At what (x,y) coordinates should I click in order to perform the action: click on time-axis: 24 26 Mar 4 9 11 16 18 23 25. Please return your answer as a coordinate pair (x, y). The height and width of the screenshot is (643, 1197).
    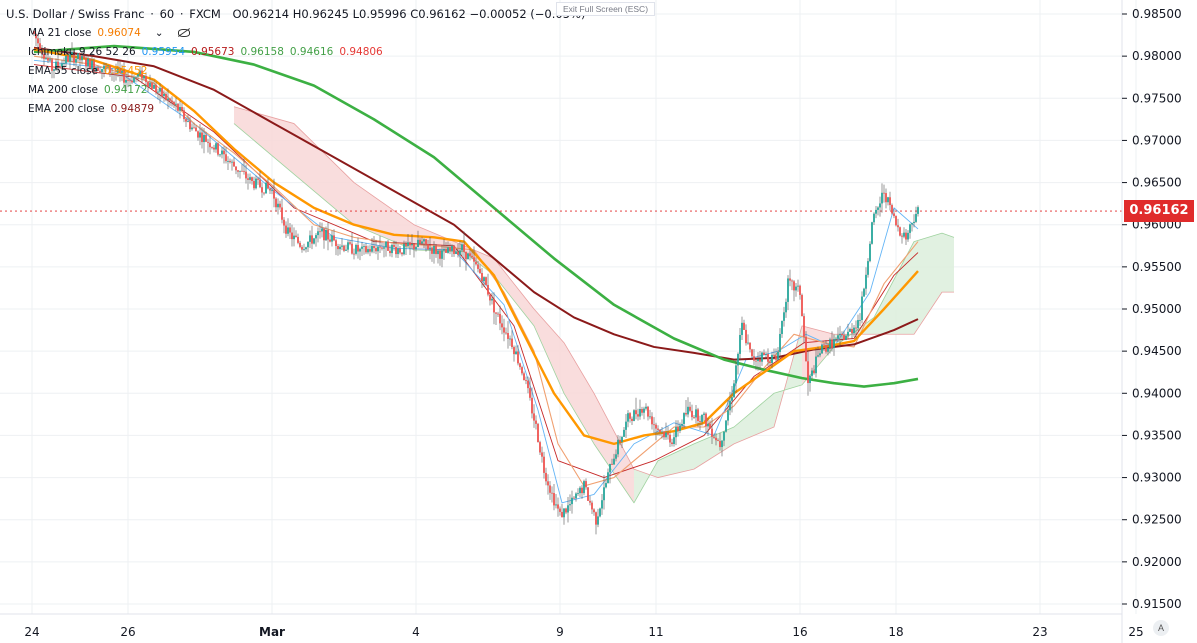
    Looking at the image, I should click on (583, 632).